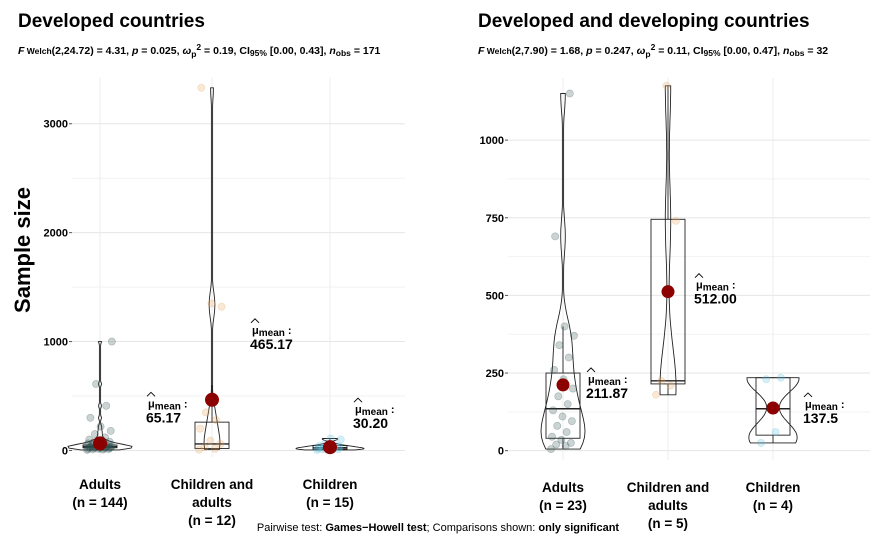 Image resolution: width=877 pixels, height=538 pixels. Describe the element at coordinates (370, 423) in the screenshot. I see `mean-label-value: 30.20` at that location.